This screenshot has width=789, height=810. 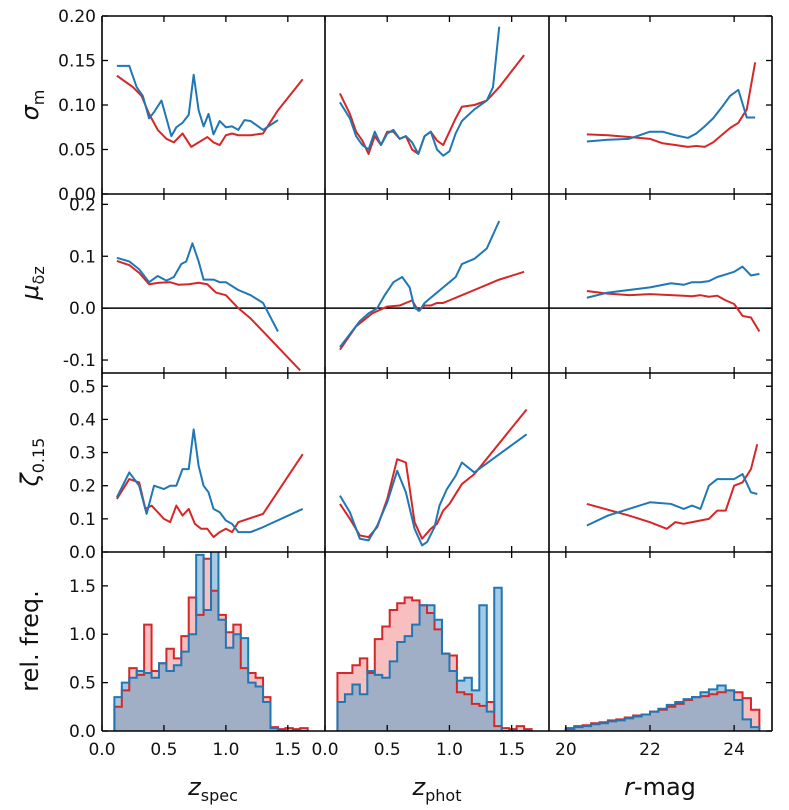 I want to click on y-tick-label: 1.0, so click(x=82, y=635).